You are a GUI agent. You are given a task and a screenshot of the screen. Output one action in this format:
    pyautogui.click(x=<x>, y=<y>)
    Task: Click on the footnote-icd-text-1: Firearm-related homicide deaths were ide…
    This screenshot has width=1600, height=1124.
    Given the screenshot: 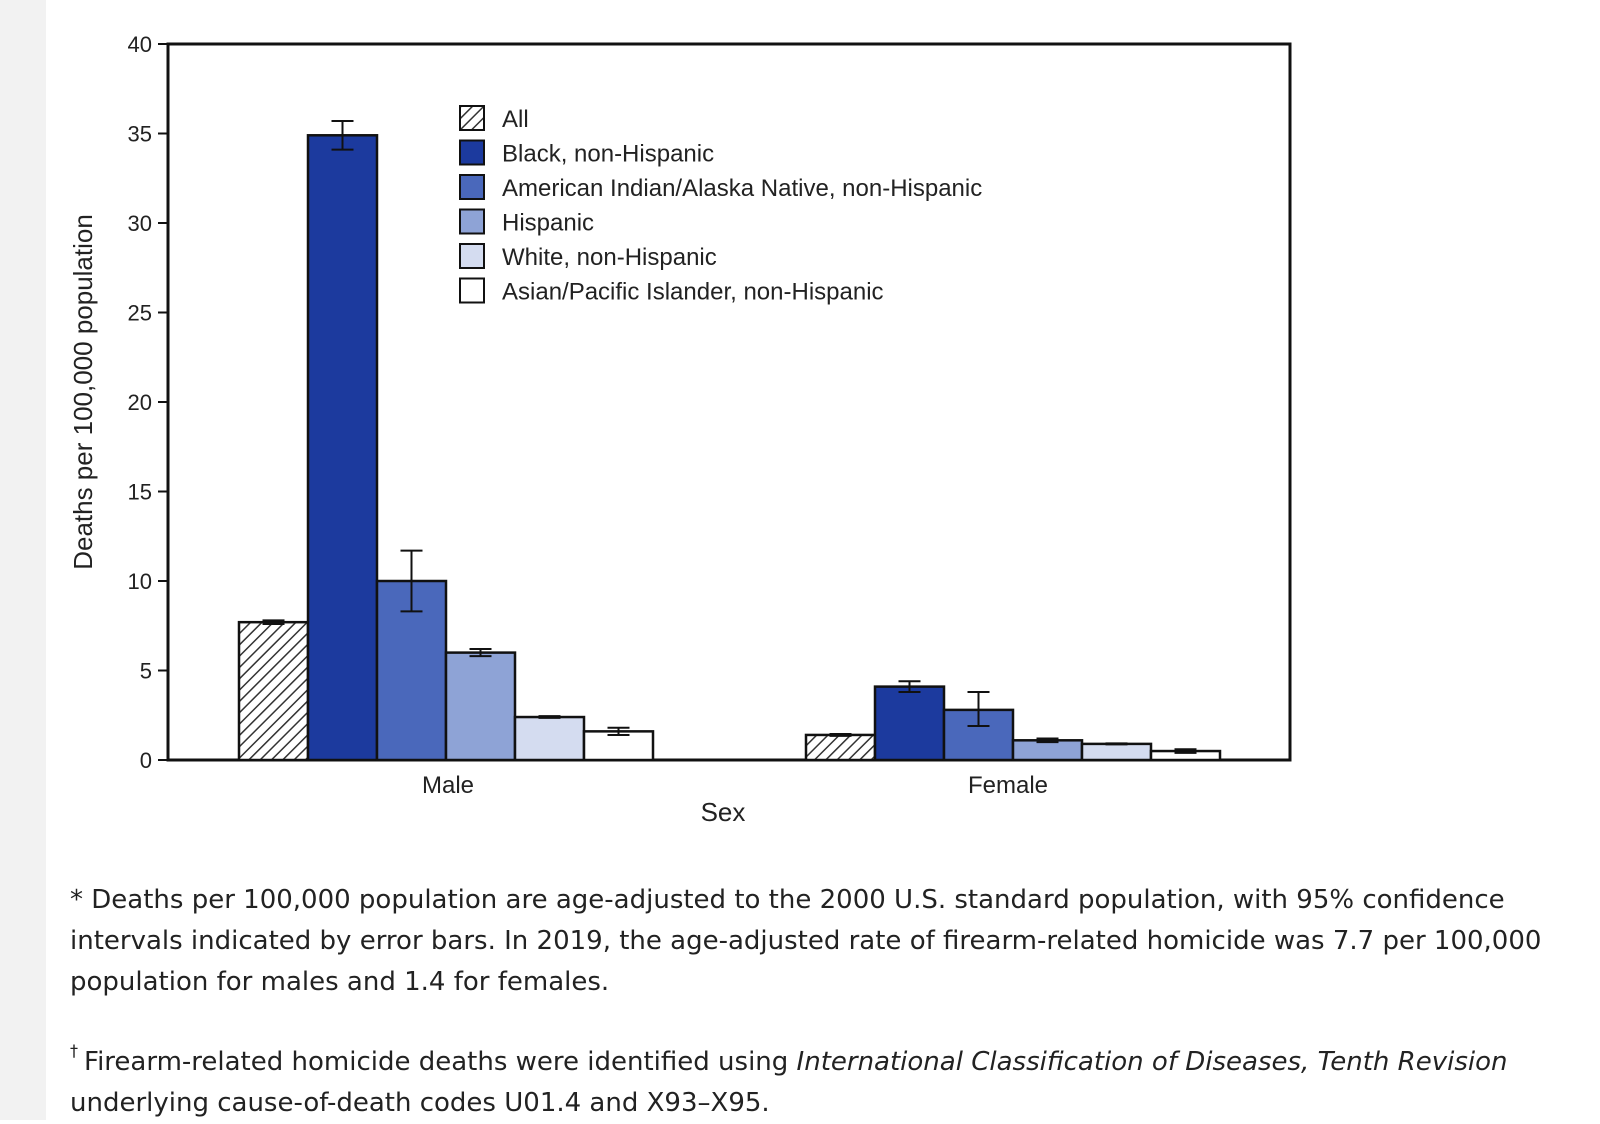 What is the action you would take?
    pyautogui.click(x=440, y=1062)
    